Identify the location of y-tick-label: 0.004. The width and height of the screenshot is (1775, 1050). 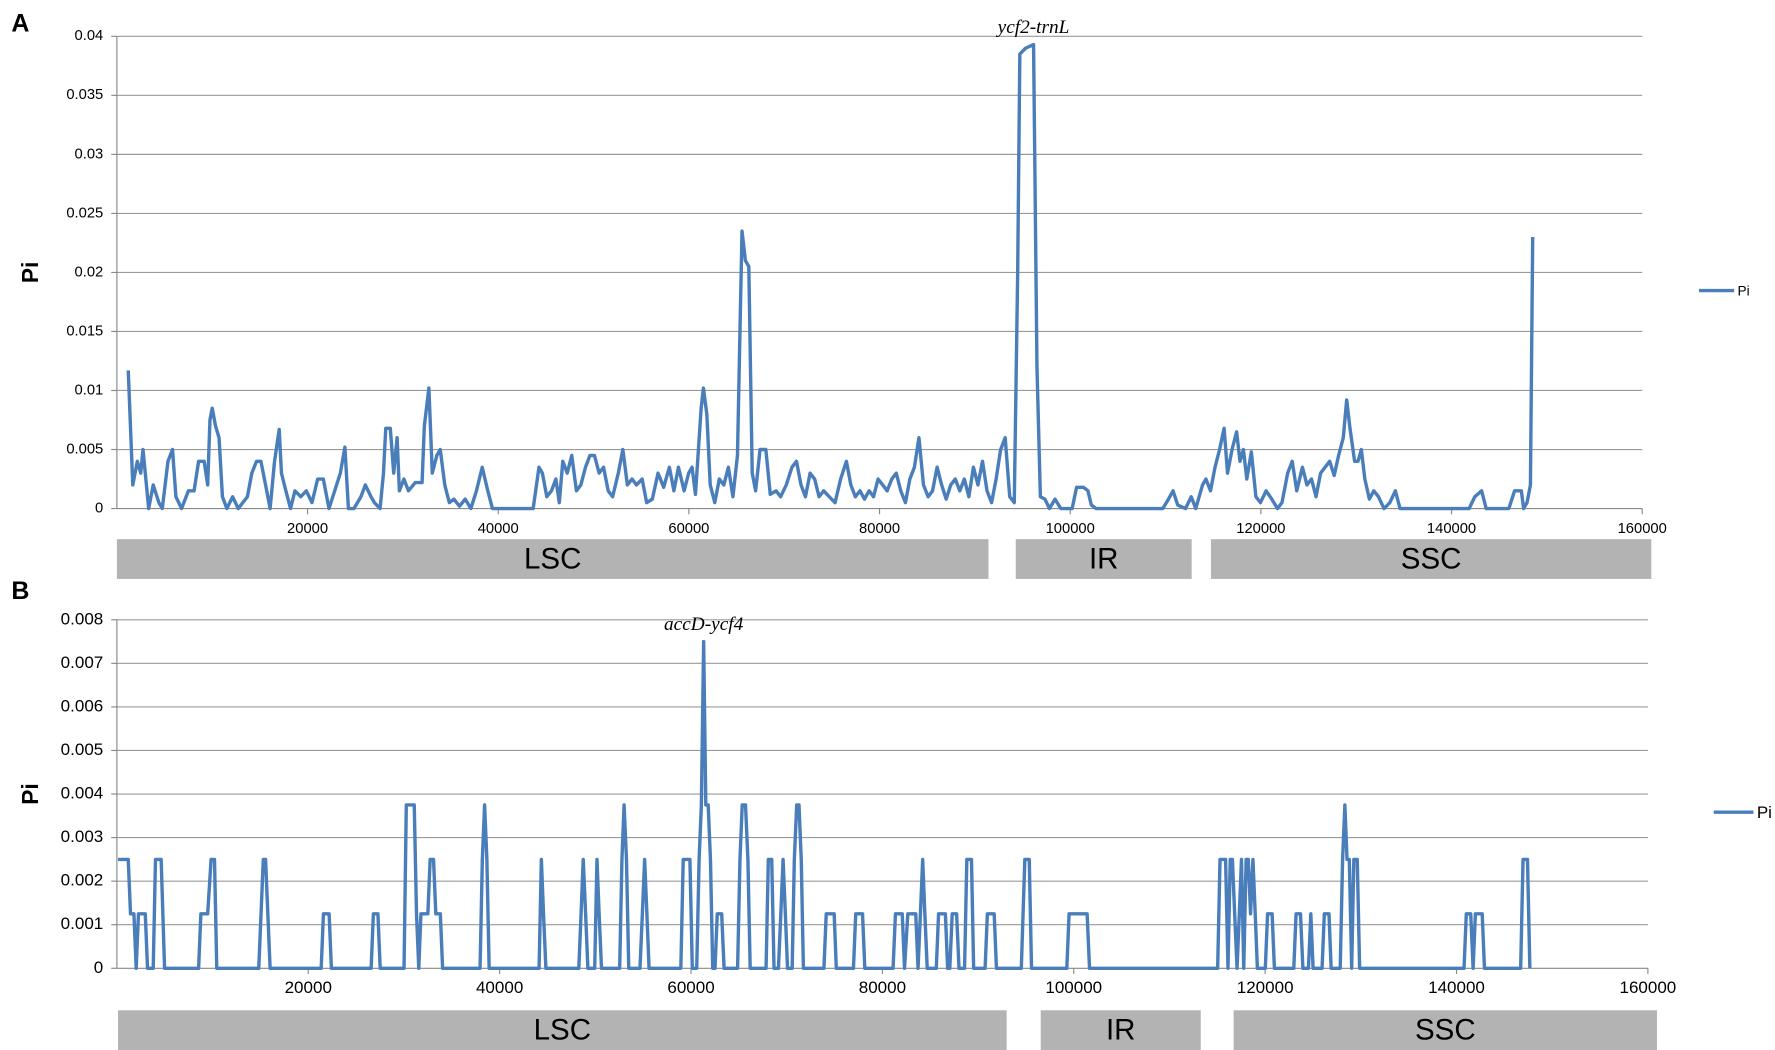
(82, 793).